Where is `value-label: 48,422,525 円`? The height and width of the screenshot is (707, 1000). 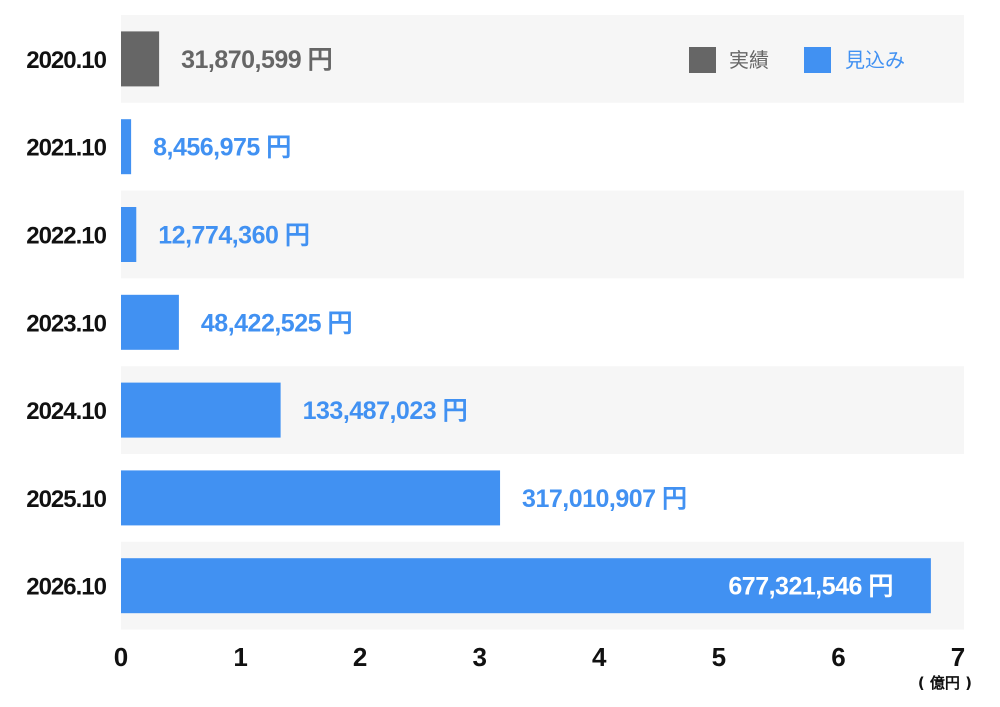
value-label: 48,422,525 円 is located at coordinates (276, 323).